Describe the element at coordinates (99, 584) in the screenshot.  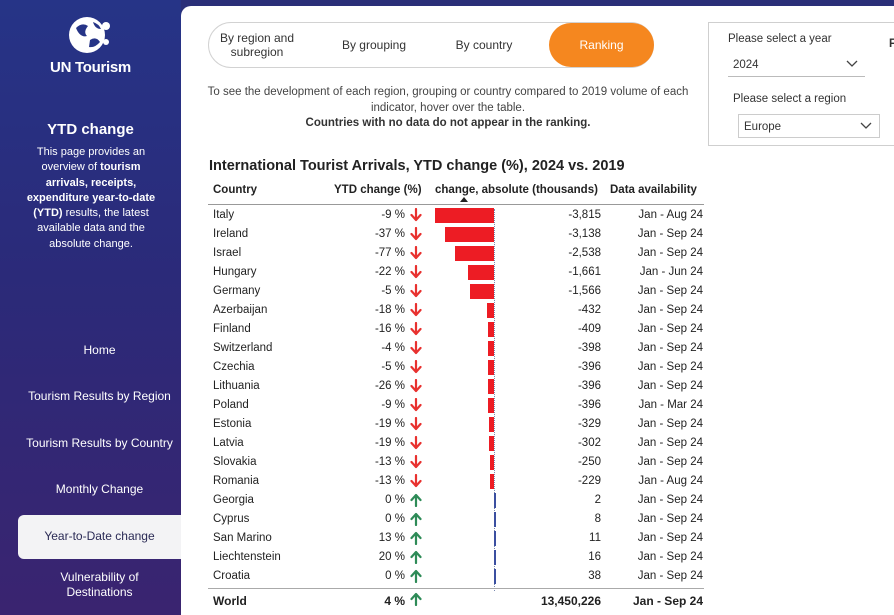
I see `nav-item-vulnerability-of-destinations: Vulnerability of Destinations` at that location.